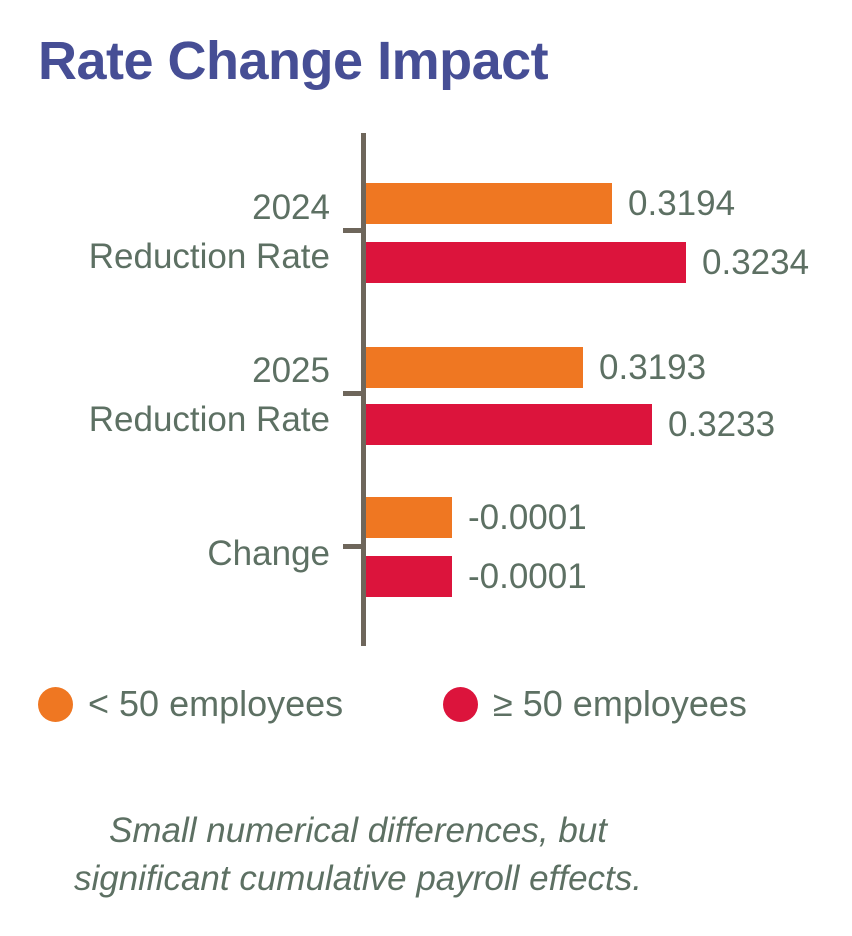 The width and height of the screenshot is (852, 936). Describe the element at coordinates (756, 262) in the screenshot. I see `bar-value-label: 0.3234` at that location.